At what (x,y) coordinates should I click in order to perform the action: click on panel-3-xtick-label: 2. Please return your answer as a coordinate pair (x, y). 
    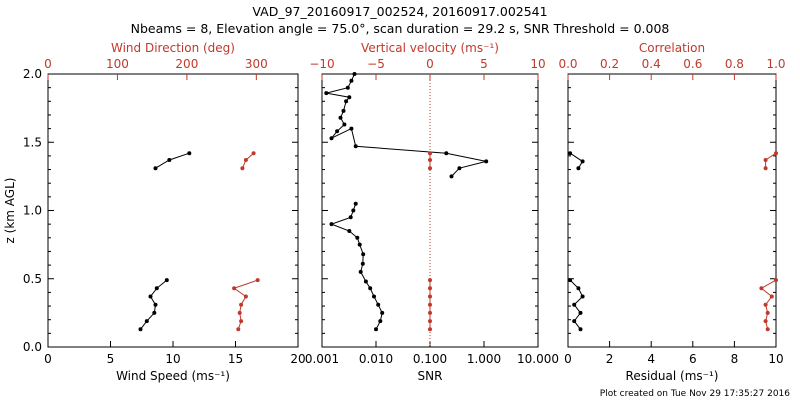
    Looking at the image, I should click on (610, 359).